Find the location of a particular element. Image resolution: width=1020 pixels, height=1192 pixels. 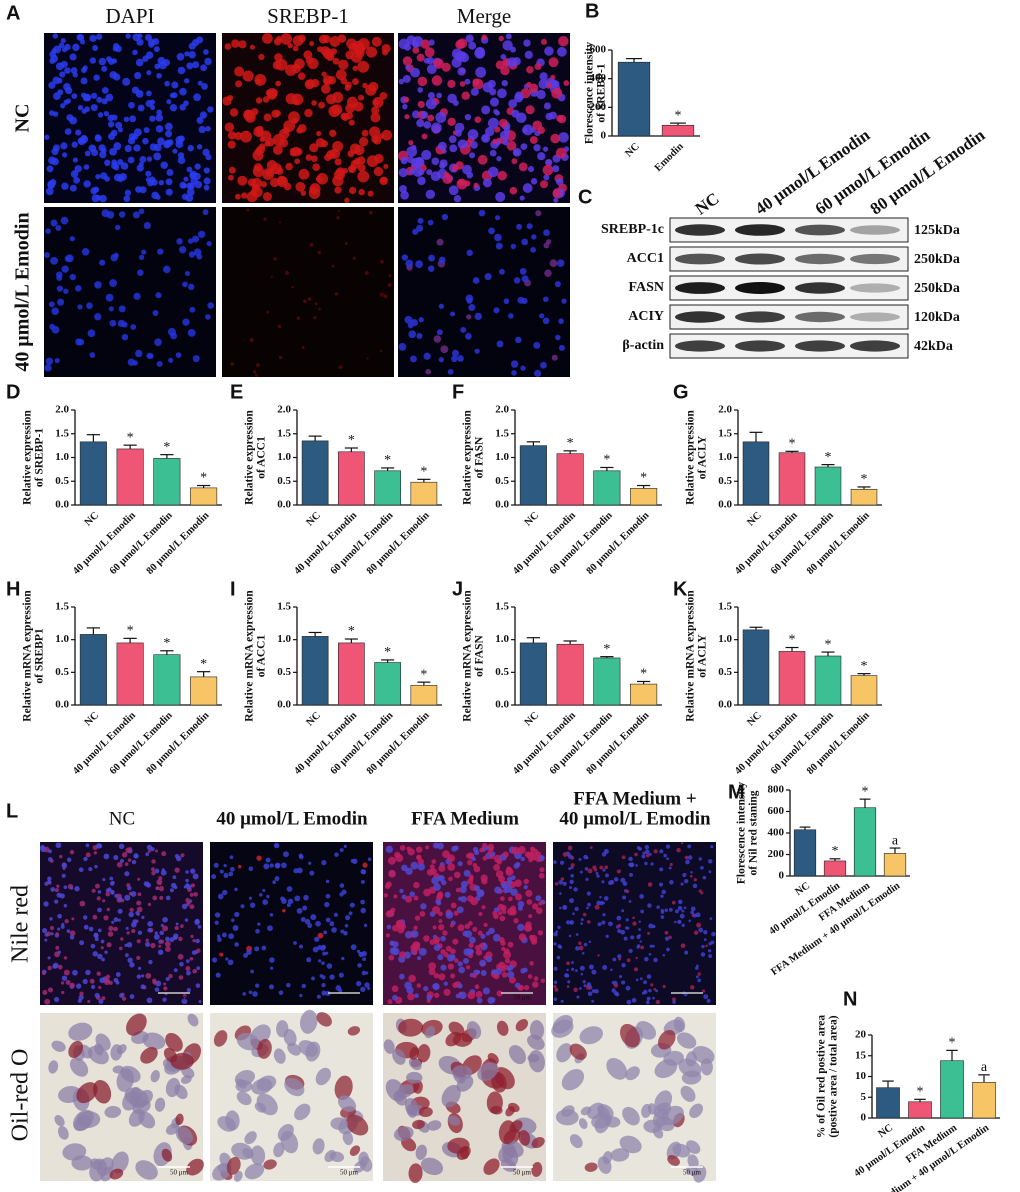

panel-letter: L is located at coordinates (12, 811).